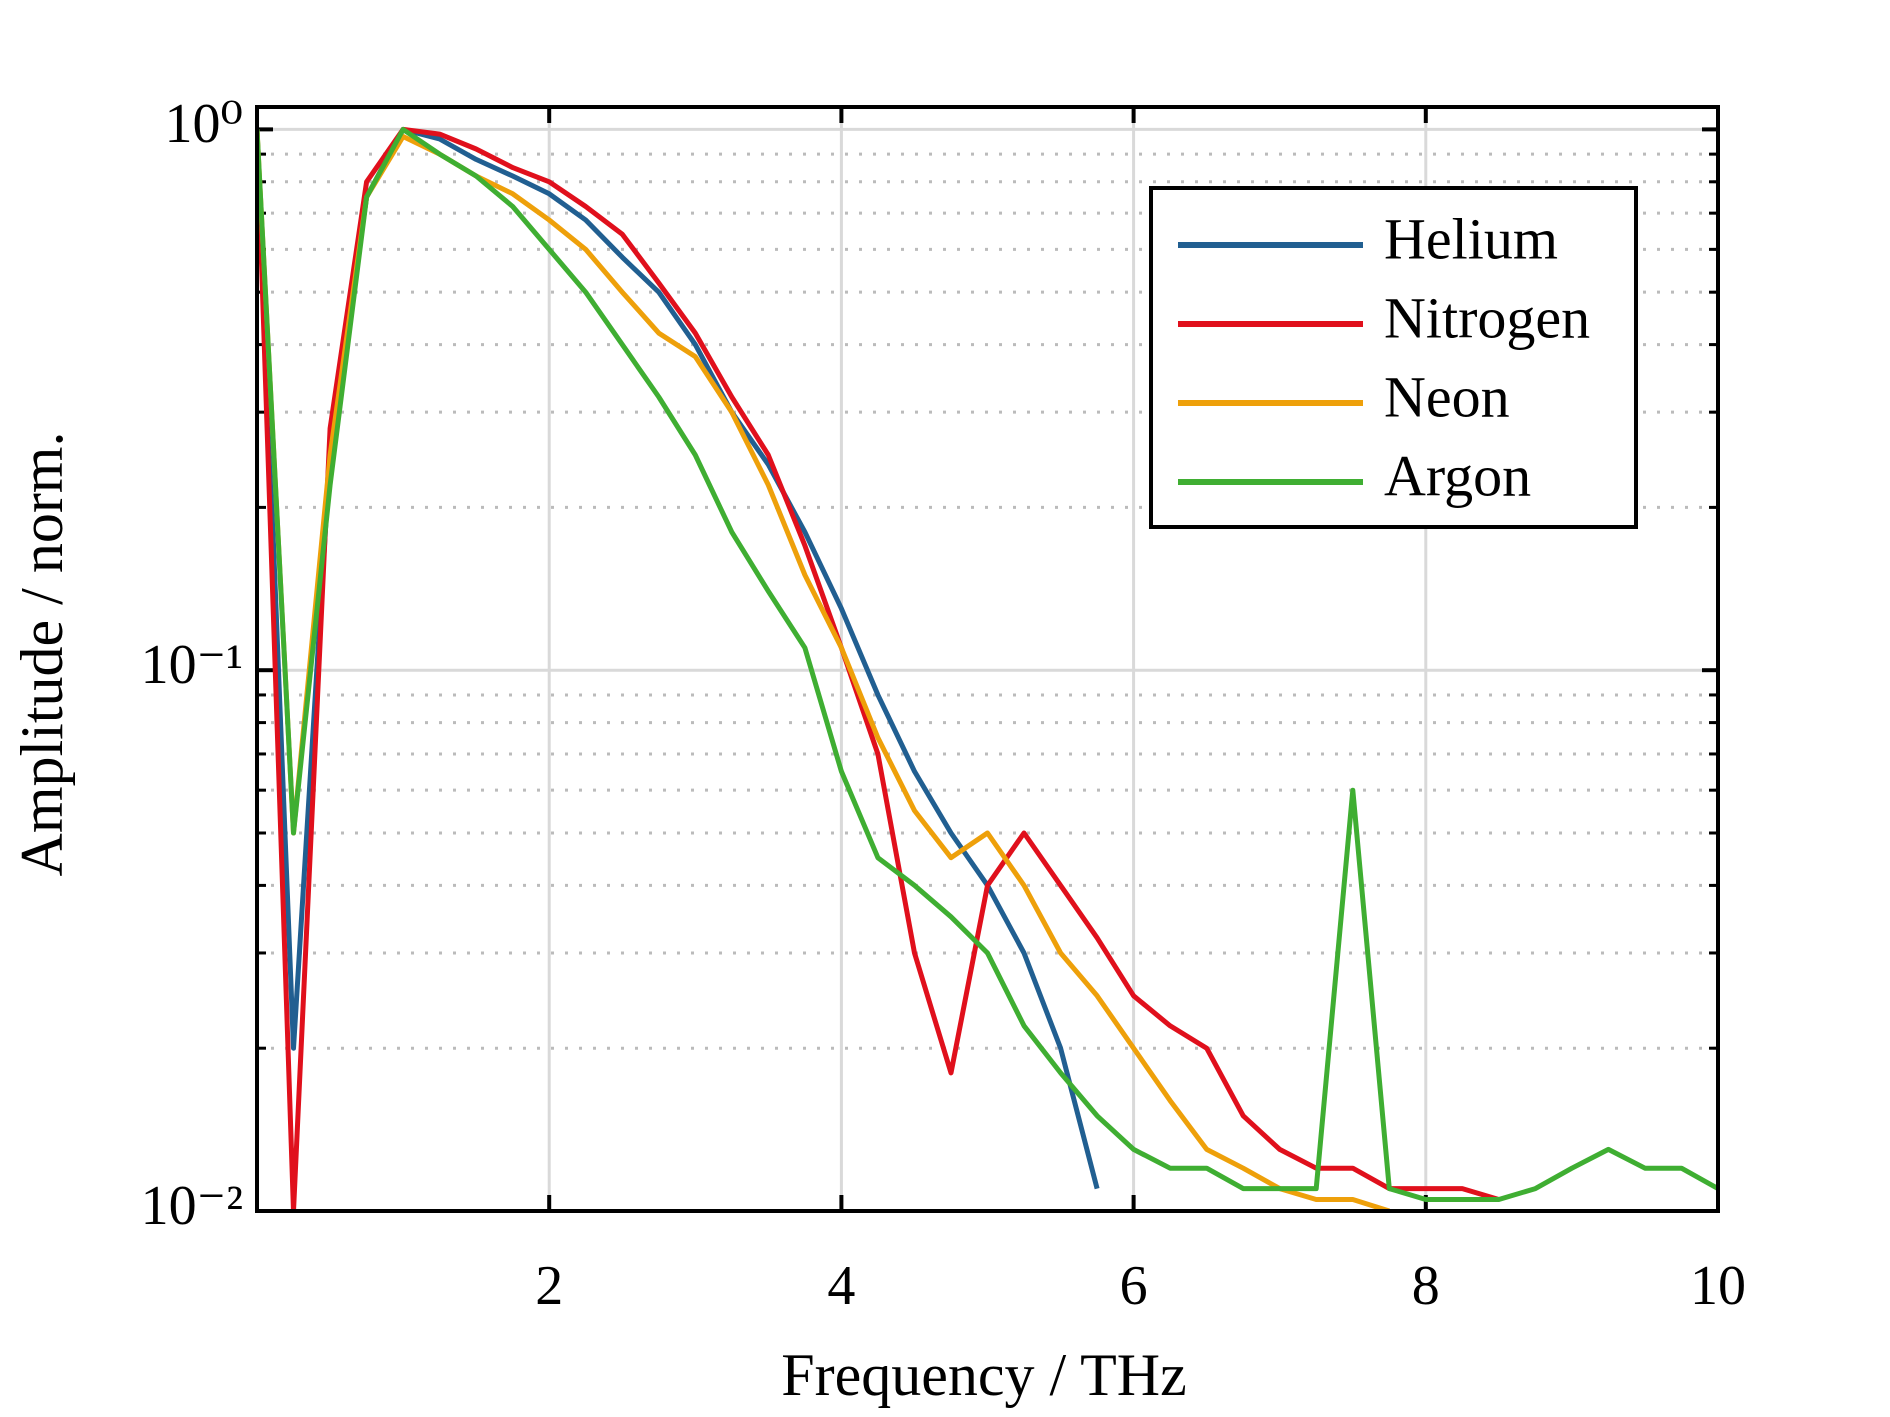 The width and height of the screenshot is (1890, 1417). What do you see at coordinates (983, 1375) in the screenshot?
I see `x-axis-label: Frequency / THz` at bounding box center [983, 1375].